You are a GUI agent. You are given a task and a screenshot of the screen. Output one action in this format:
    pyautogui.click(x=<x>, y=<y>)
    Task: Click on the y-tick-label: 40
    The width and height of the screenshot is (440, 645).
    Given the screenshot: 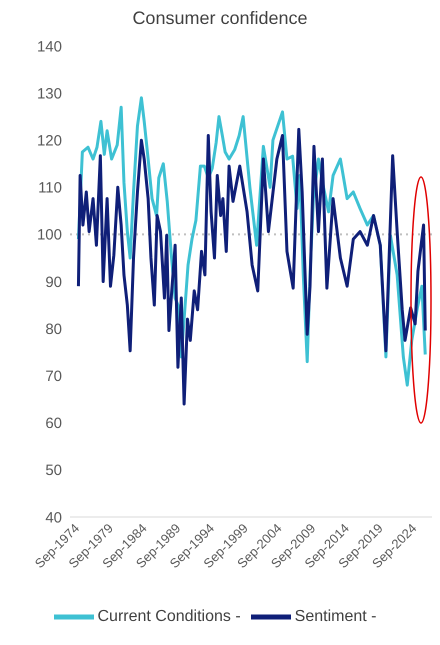 What is the action you would take?
    pyautogui.click(x=53, y=517)
    